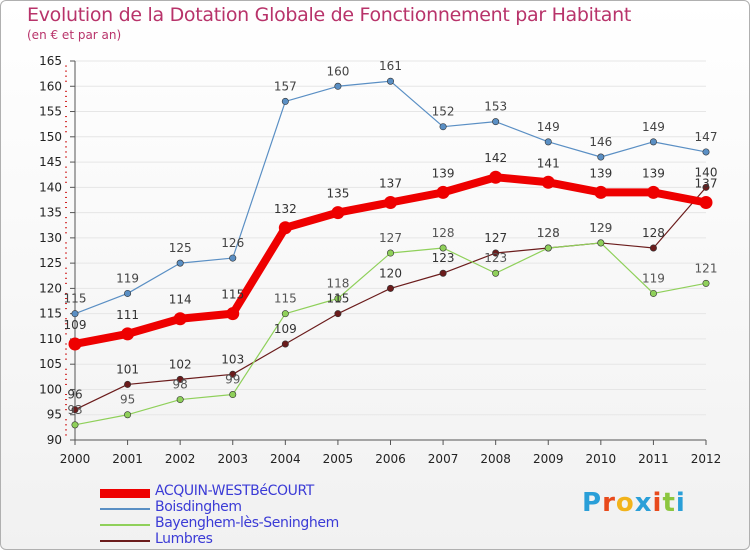  What do you see at coordinates (54, 415) in the screenshot?
I see `y-tick-label: 95` at bounding box center [54, 415].